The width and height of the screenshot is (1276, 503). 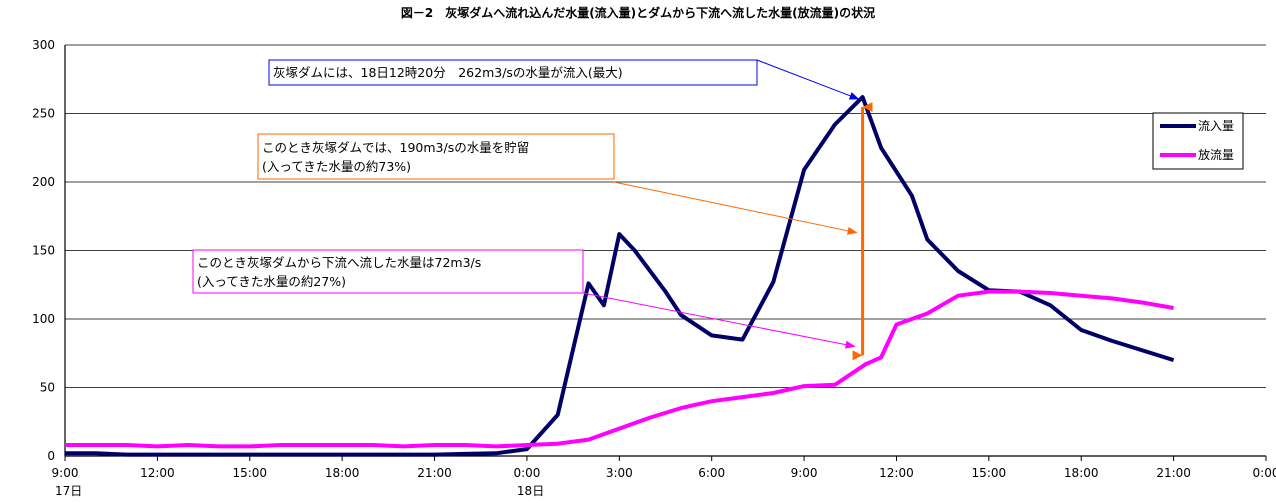 I want to click on y-tick-label: 150, so click(x=43, y=251).